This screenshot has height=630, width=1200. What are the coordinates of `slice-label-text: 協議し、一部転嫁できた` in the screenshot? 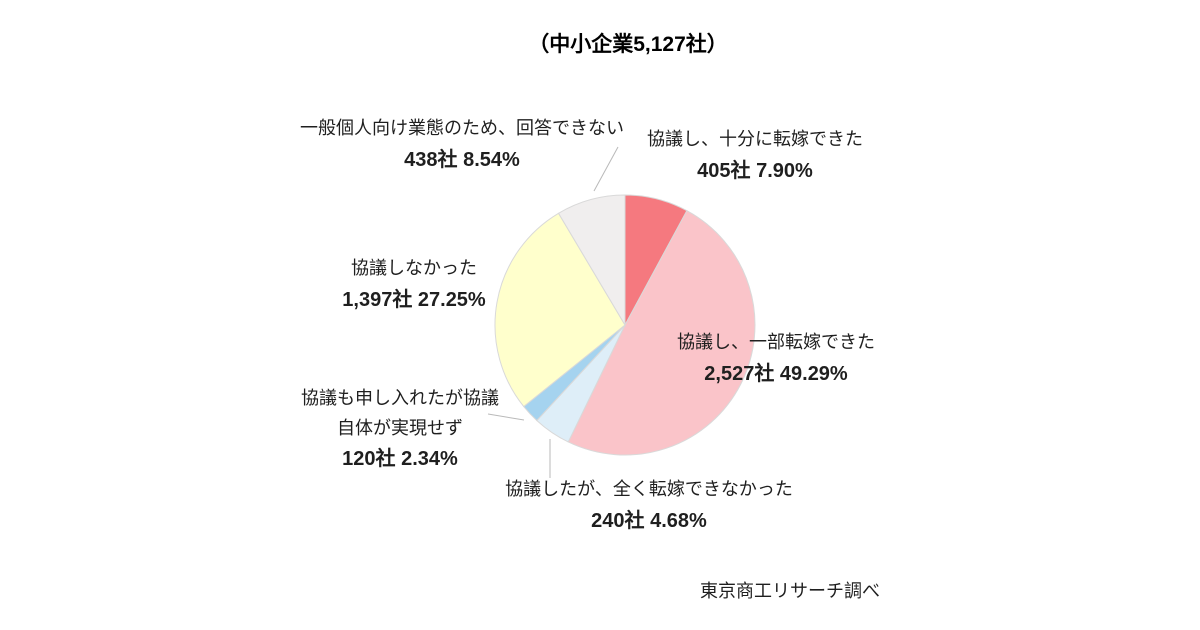 It's located at (776, 342).